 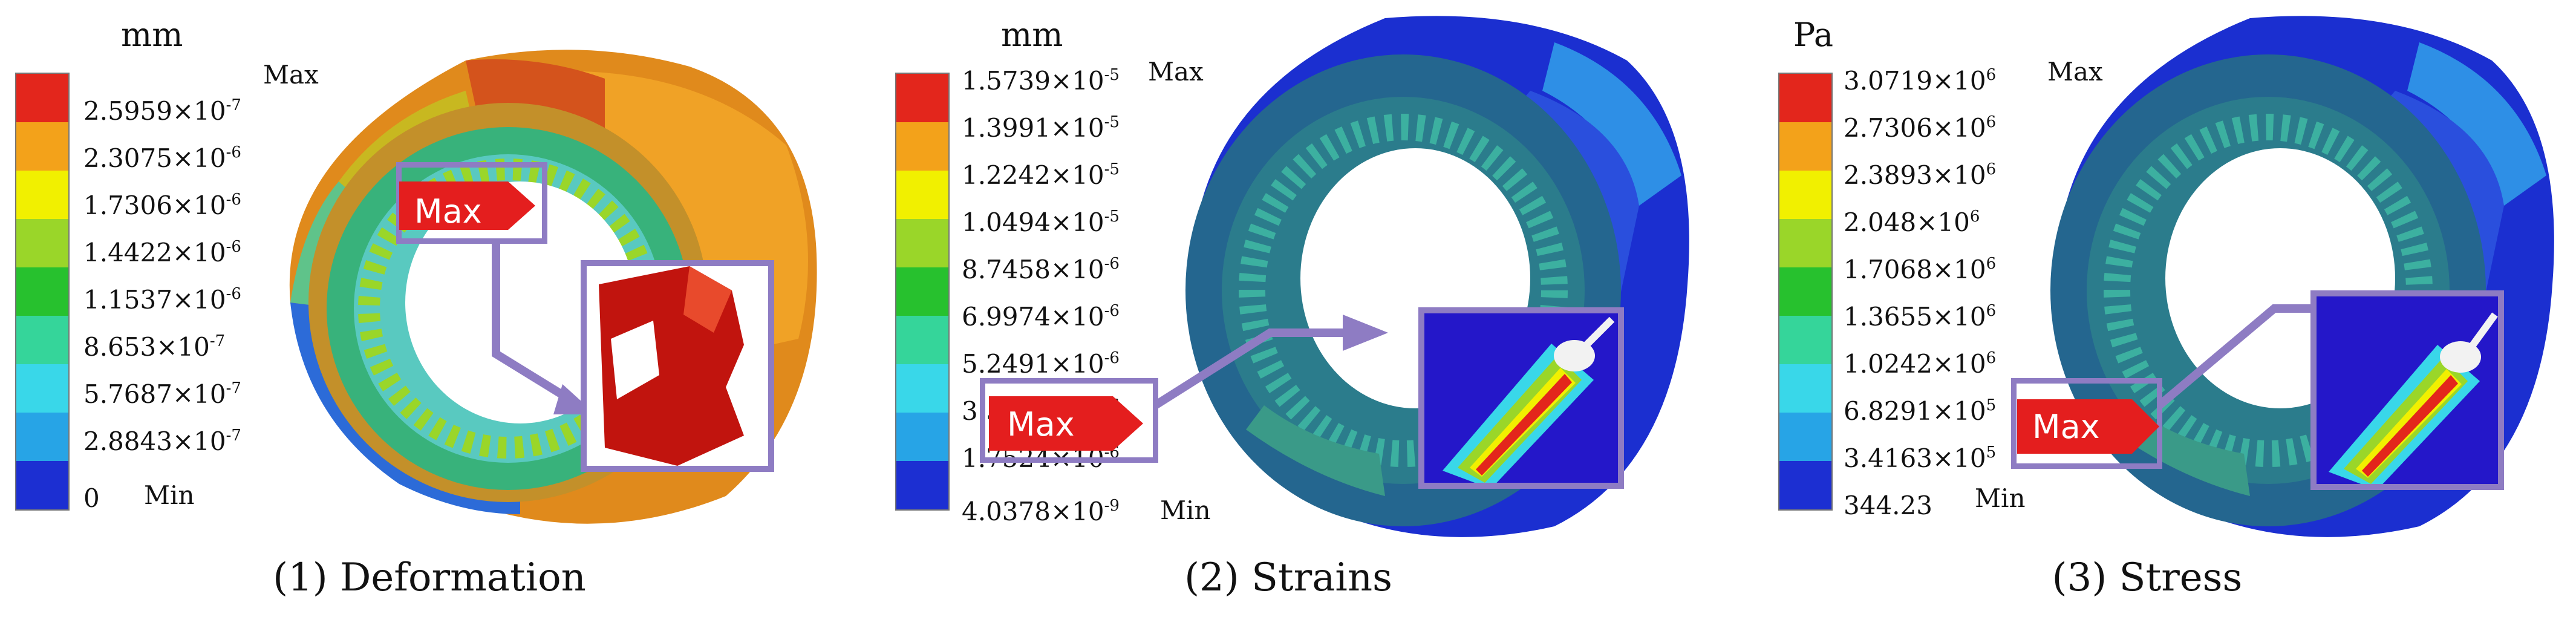 I want to click on legend-value: 0, so click(x=91, y=498).